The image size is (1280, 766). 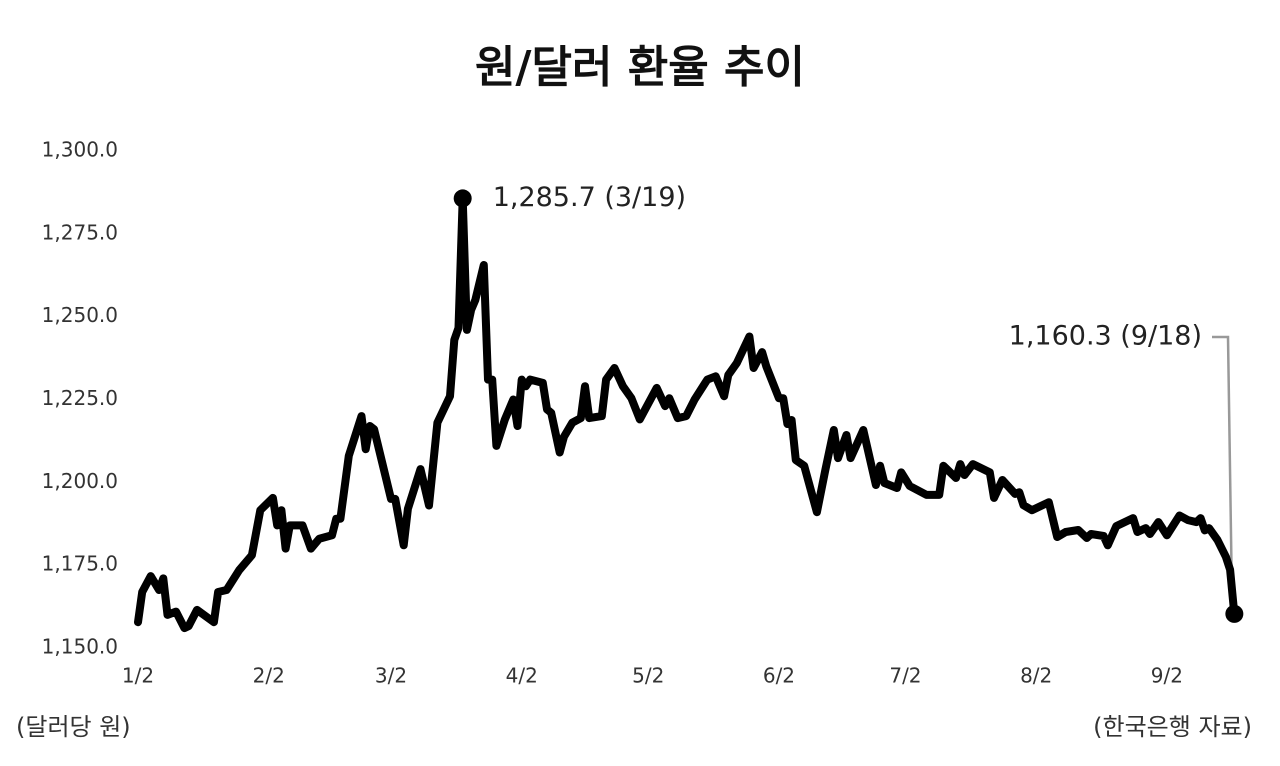 I want to click on annotation-label: 1,285.7 (3/19), so click(x=589, y=197).